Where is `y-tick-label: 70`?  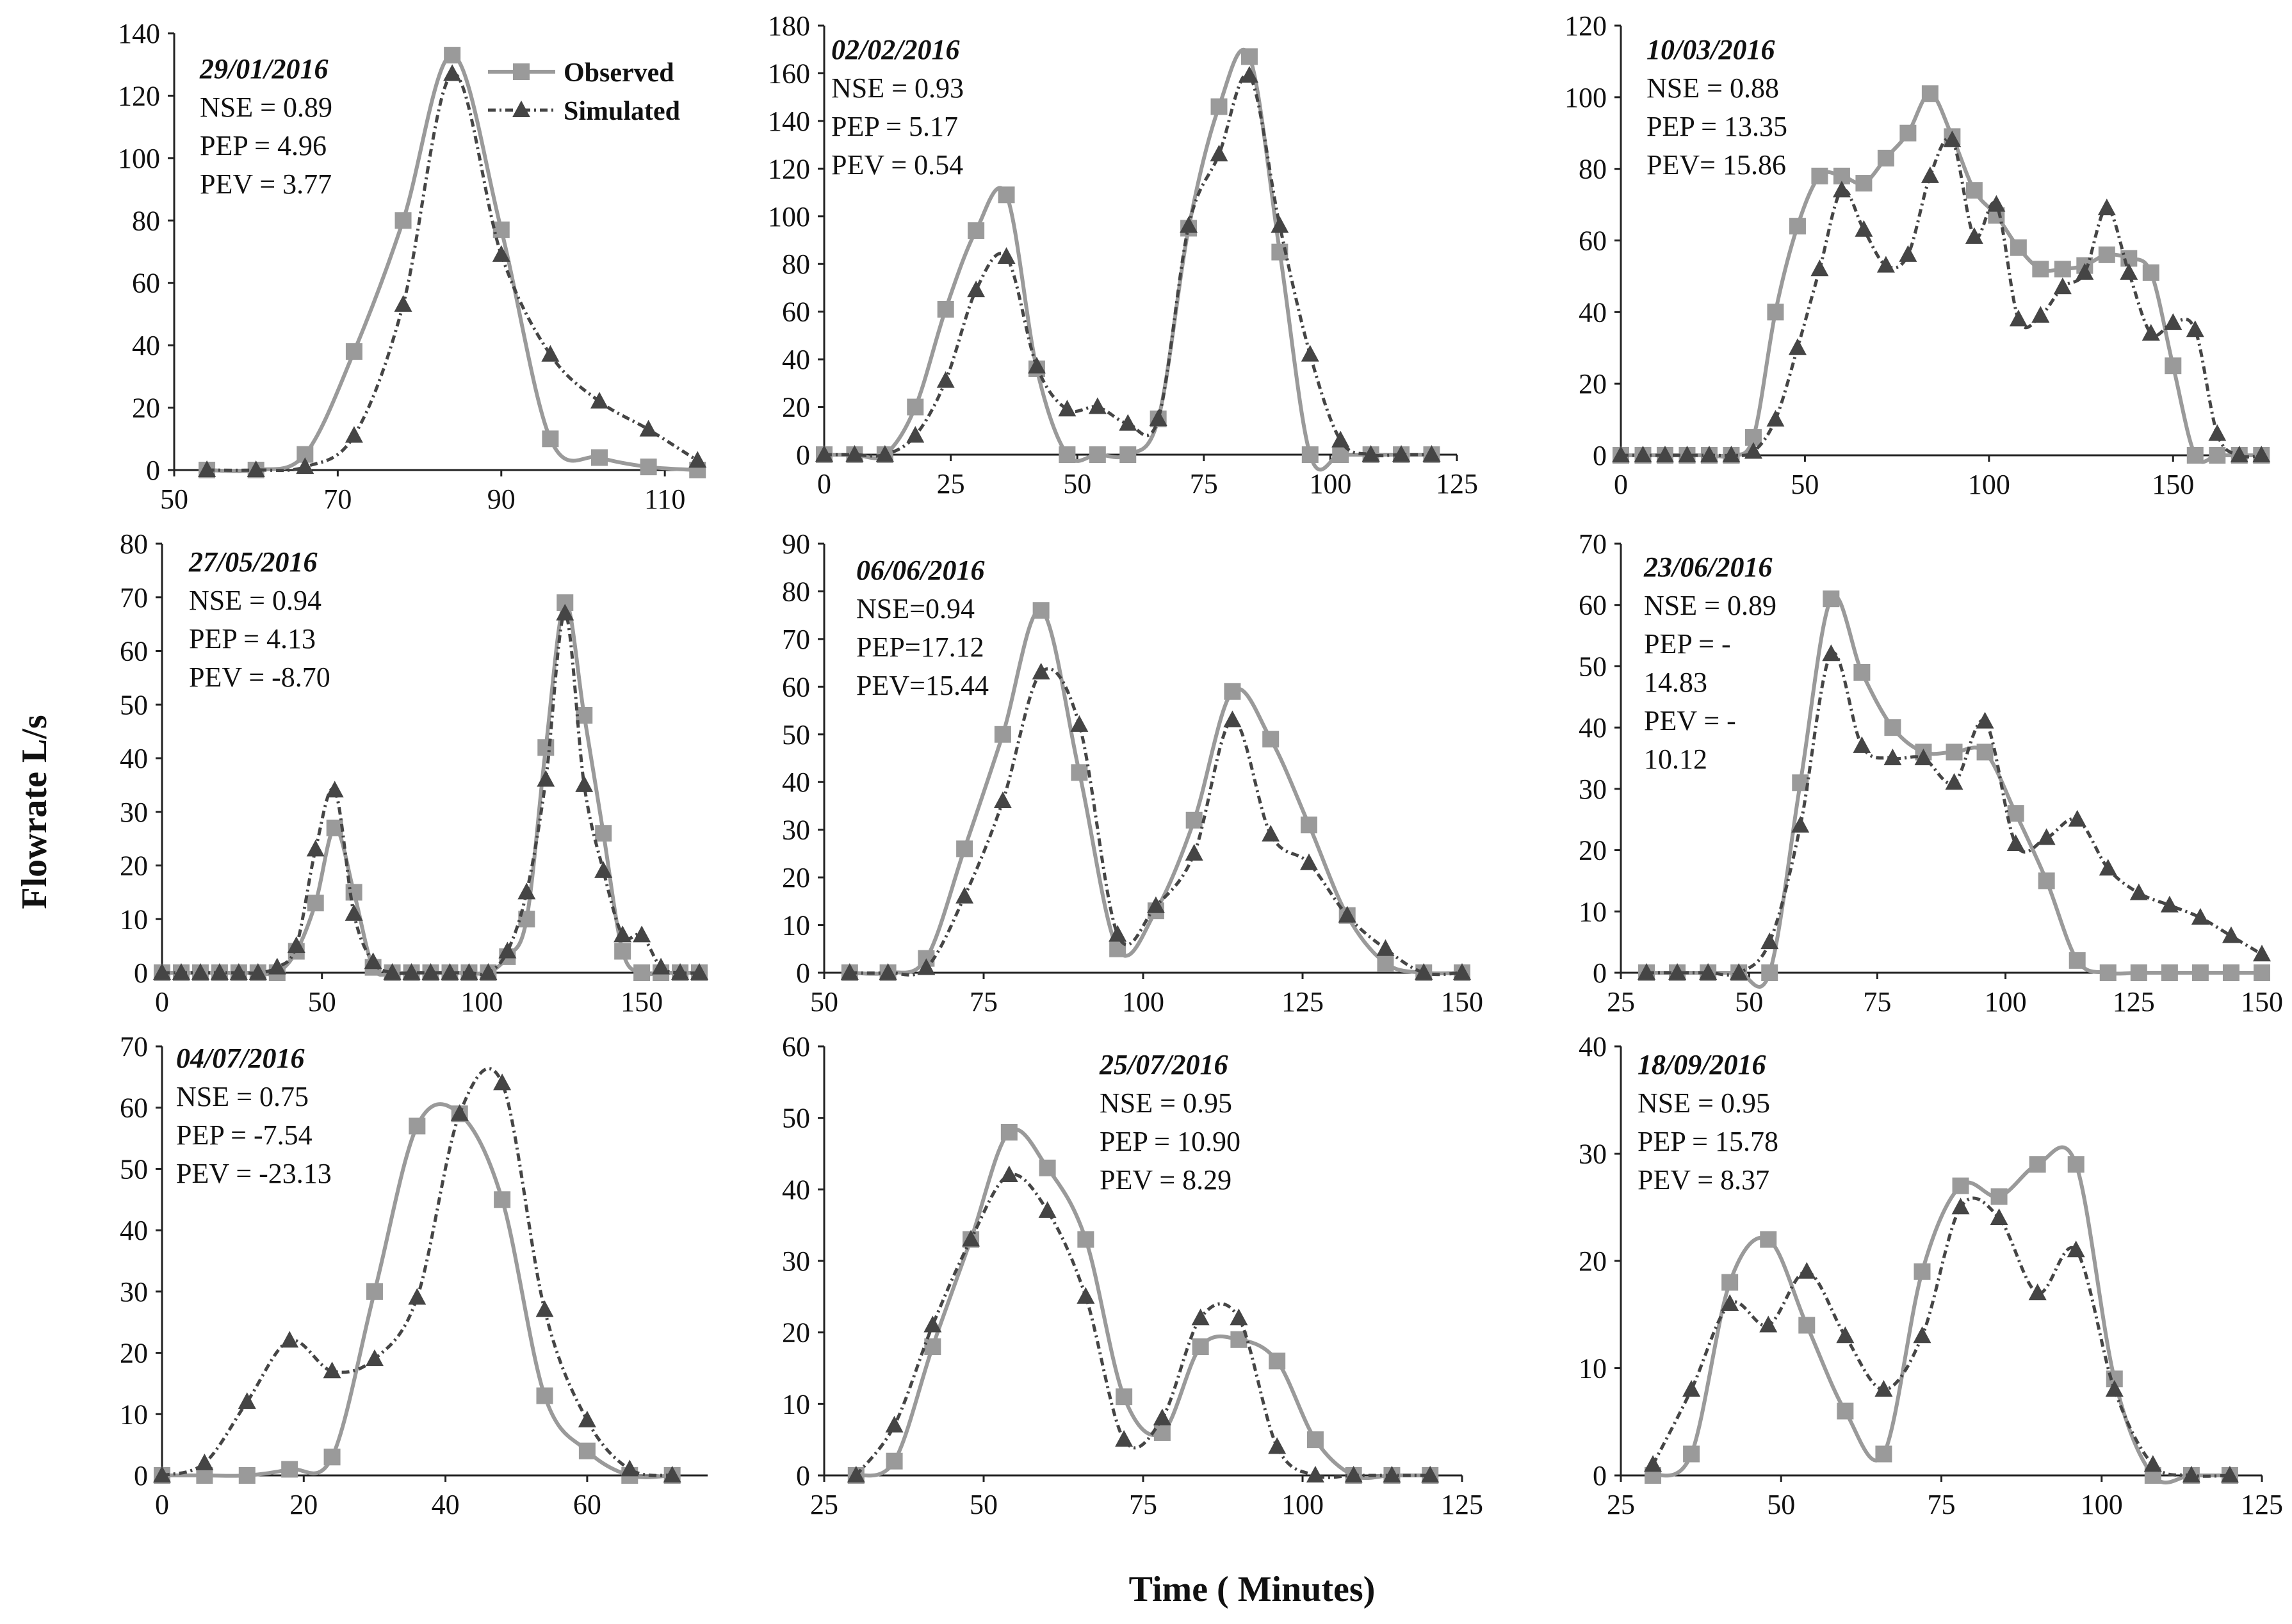 y-tick-label: 70 is located at coordinates (1593, 544).